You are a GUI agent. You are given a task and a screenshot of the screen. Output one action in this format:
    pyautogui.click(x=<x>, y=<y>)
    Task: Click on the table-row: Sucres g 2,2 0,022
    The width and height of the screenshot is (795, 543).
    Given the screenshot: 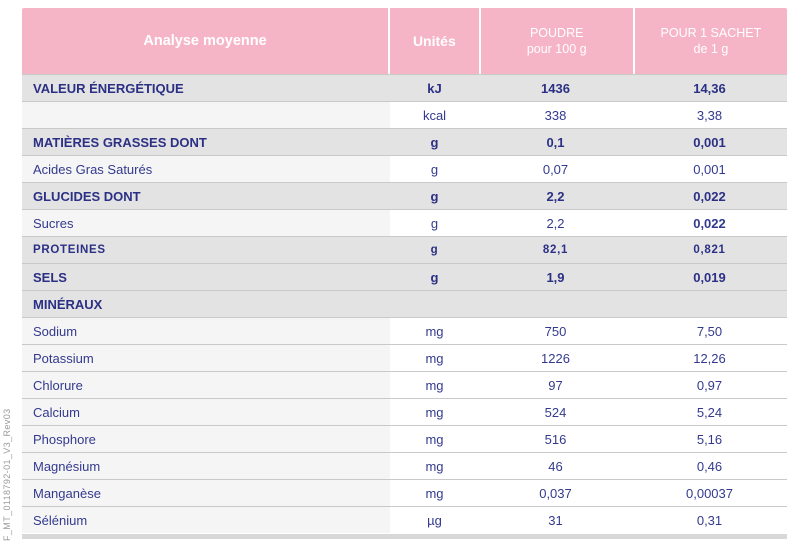 What is the action you would take?
    pyautogui.click(x=404, y=222)
    